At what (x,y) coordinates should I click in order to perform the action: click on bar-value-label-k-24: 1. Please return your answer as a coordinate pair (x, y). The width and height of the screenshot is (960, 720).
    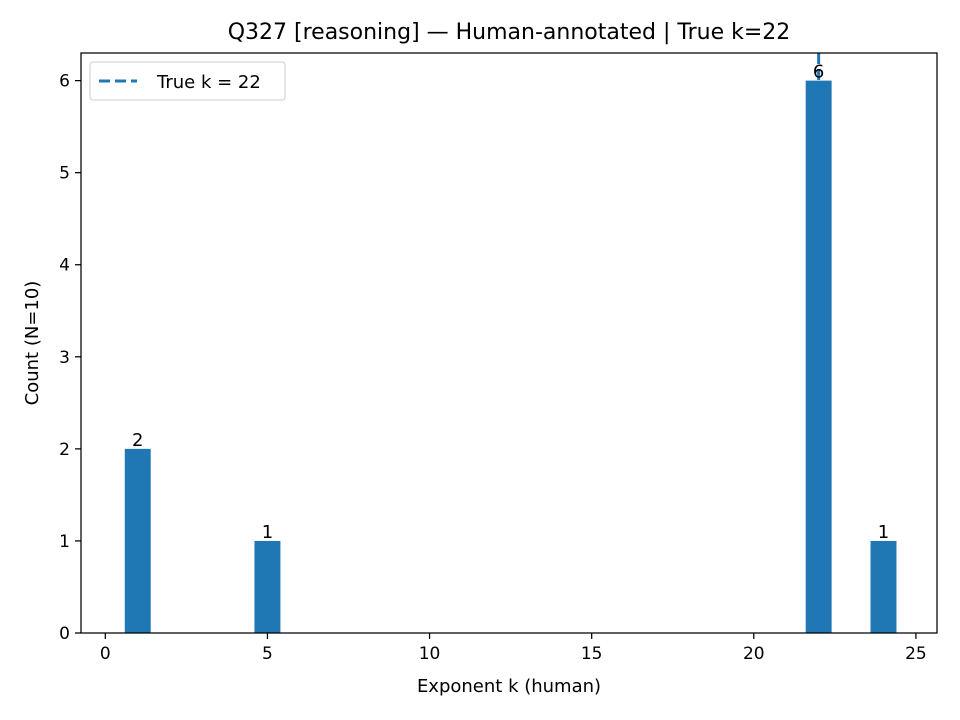
    Looking at the image, I should click on (883, 532).